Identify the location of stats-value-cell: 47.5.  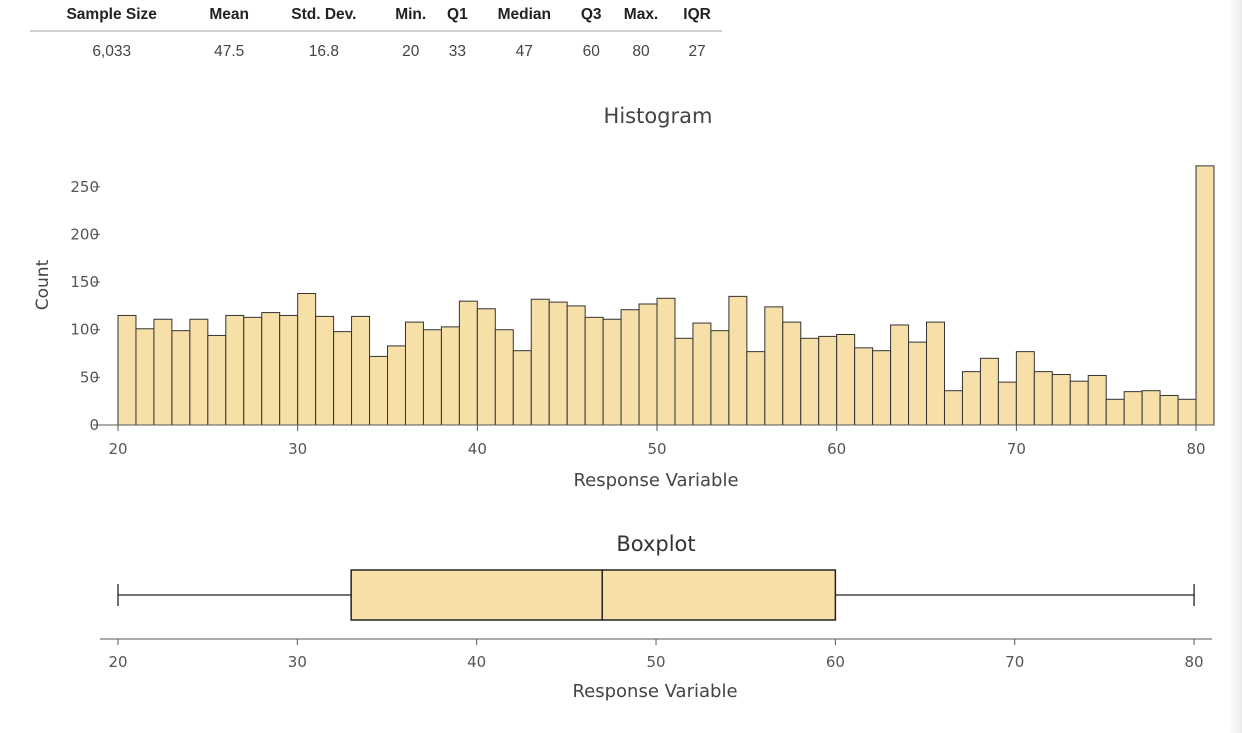
(229, 51).